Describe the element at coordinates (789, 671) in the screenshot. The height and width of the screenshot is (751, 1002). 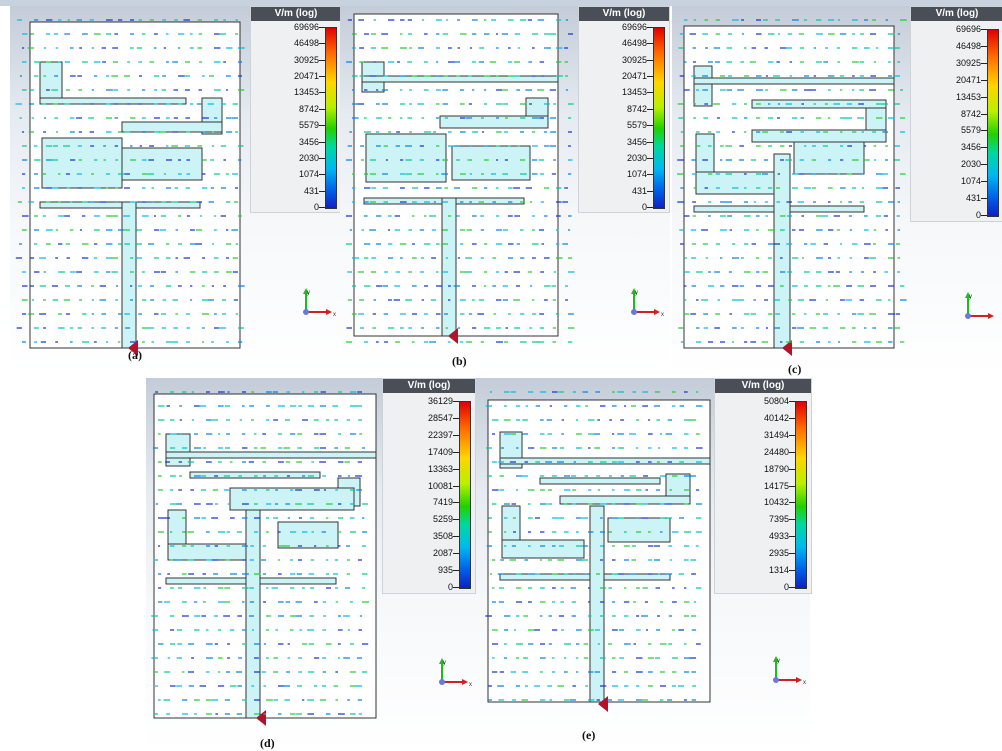
I see `axes-triad-icon: y x` at that location.